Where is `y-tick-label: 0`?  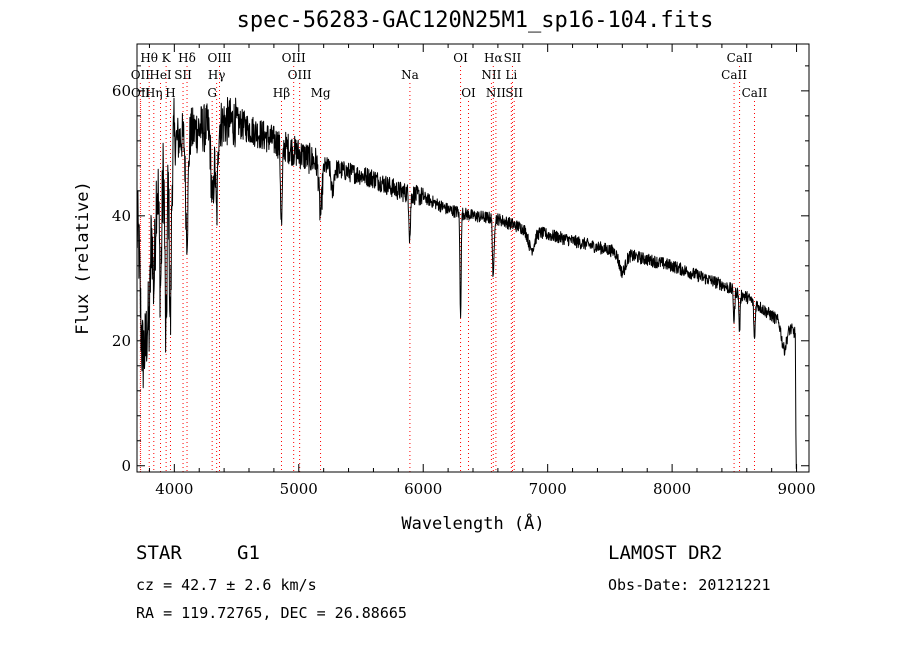
y-tick-label: 0 is located at coordinates (126, 466).